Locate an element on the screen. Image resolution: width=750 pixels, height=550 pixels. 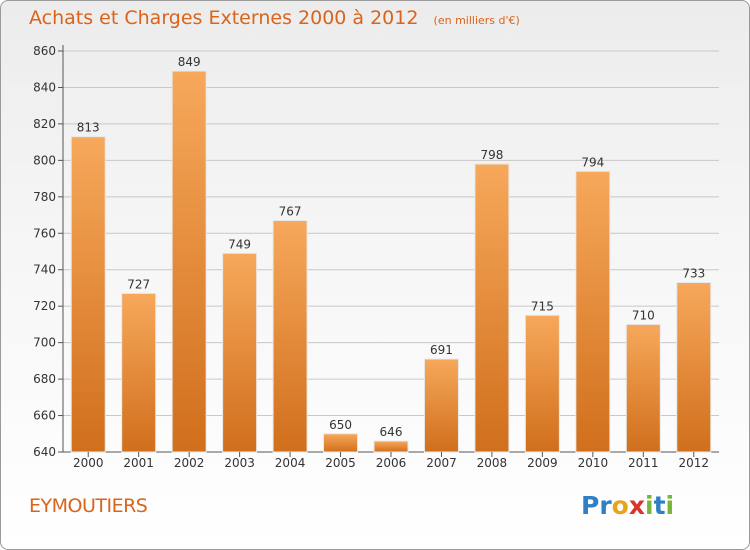
data-label-2007: 691 is located at coordinates (441, 350).